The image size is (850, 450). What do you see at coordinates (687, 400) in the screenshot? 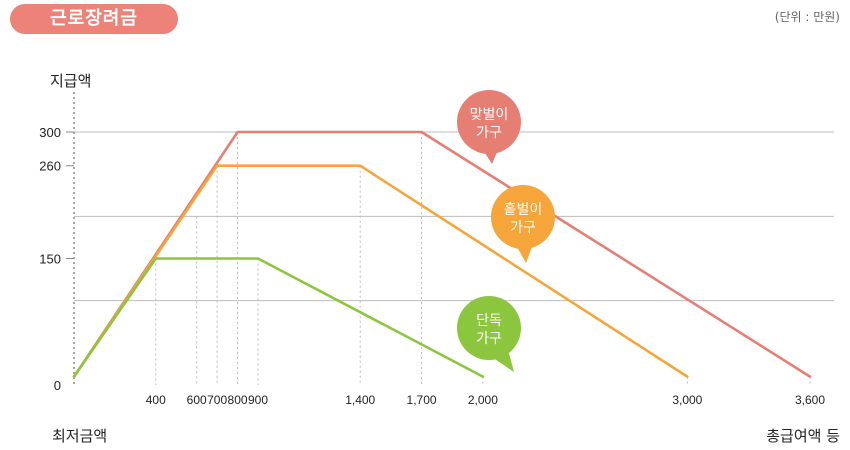
I see `x-tick-label: 3,000` at bounding box center [687, 400].